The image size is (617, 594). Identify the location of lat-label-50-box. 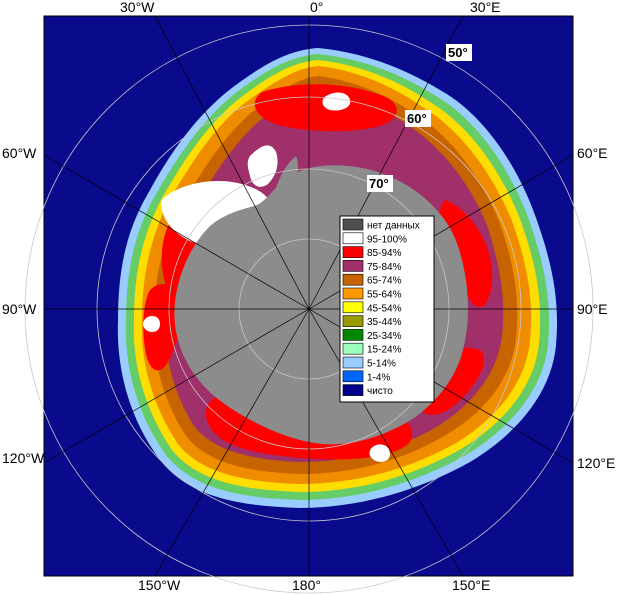
(459, 52).